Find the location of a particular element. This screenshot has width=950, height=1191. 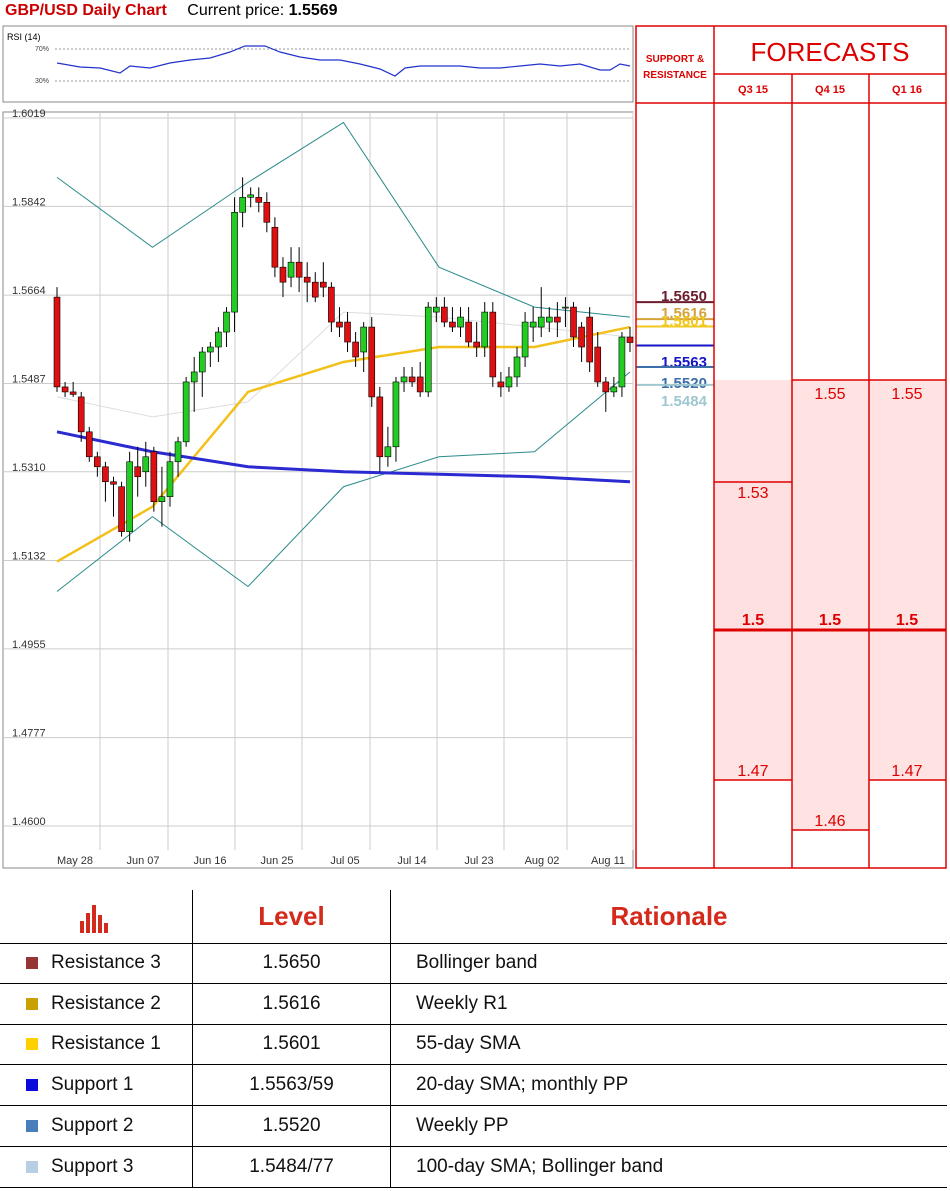

rsi-tick-70: 70% is located at coordinates (42, 49).